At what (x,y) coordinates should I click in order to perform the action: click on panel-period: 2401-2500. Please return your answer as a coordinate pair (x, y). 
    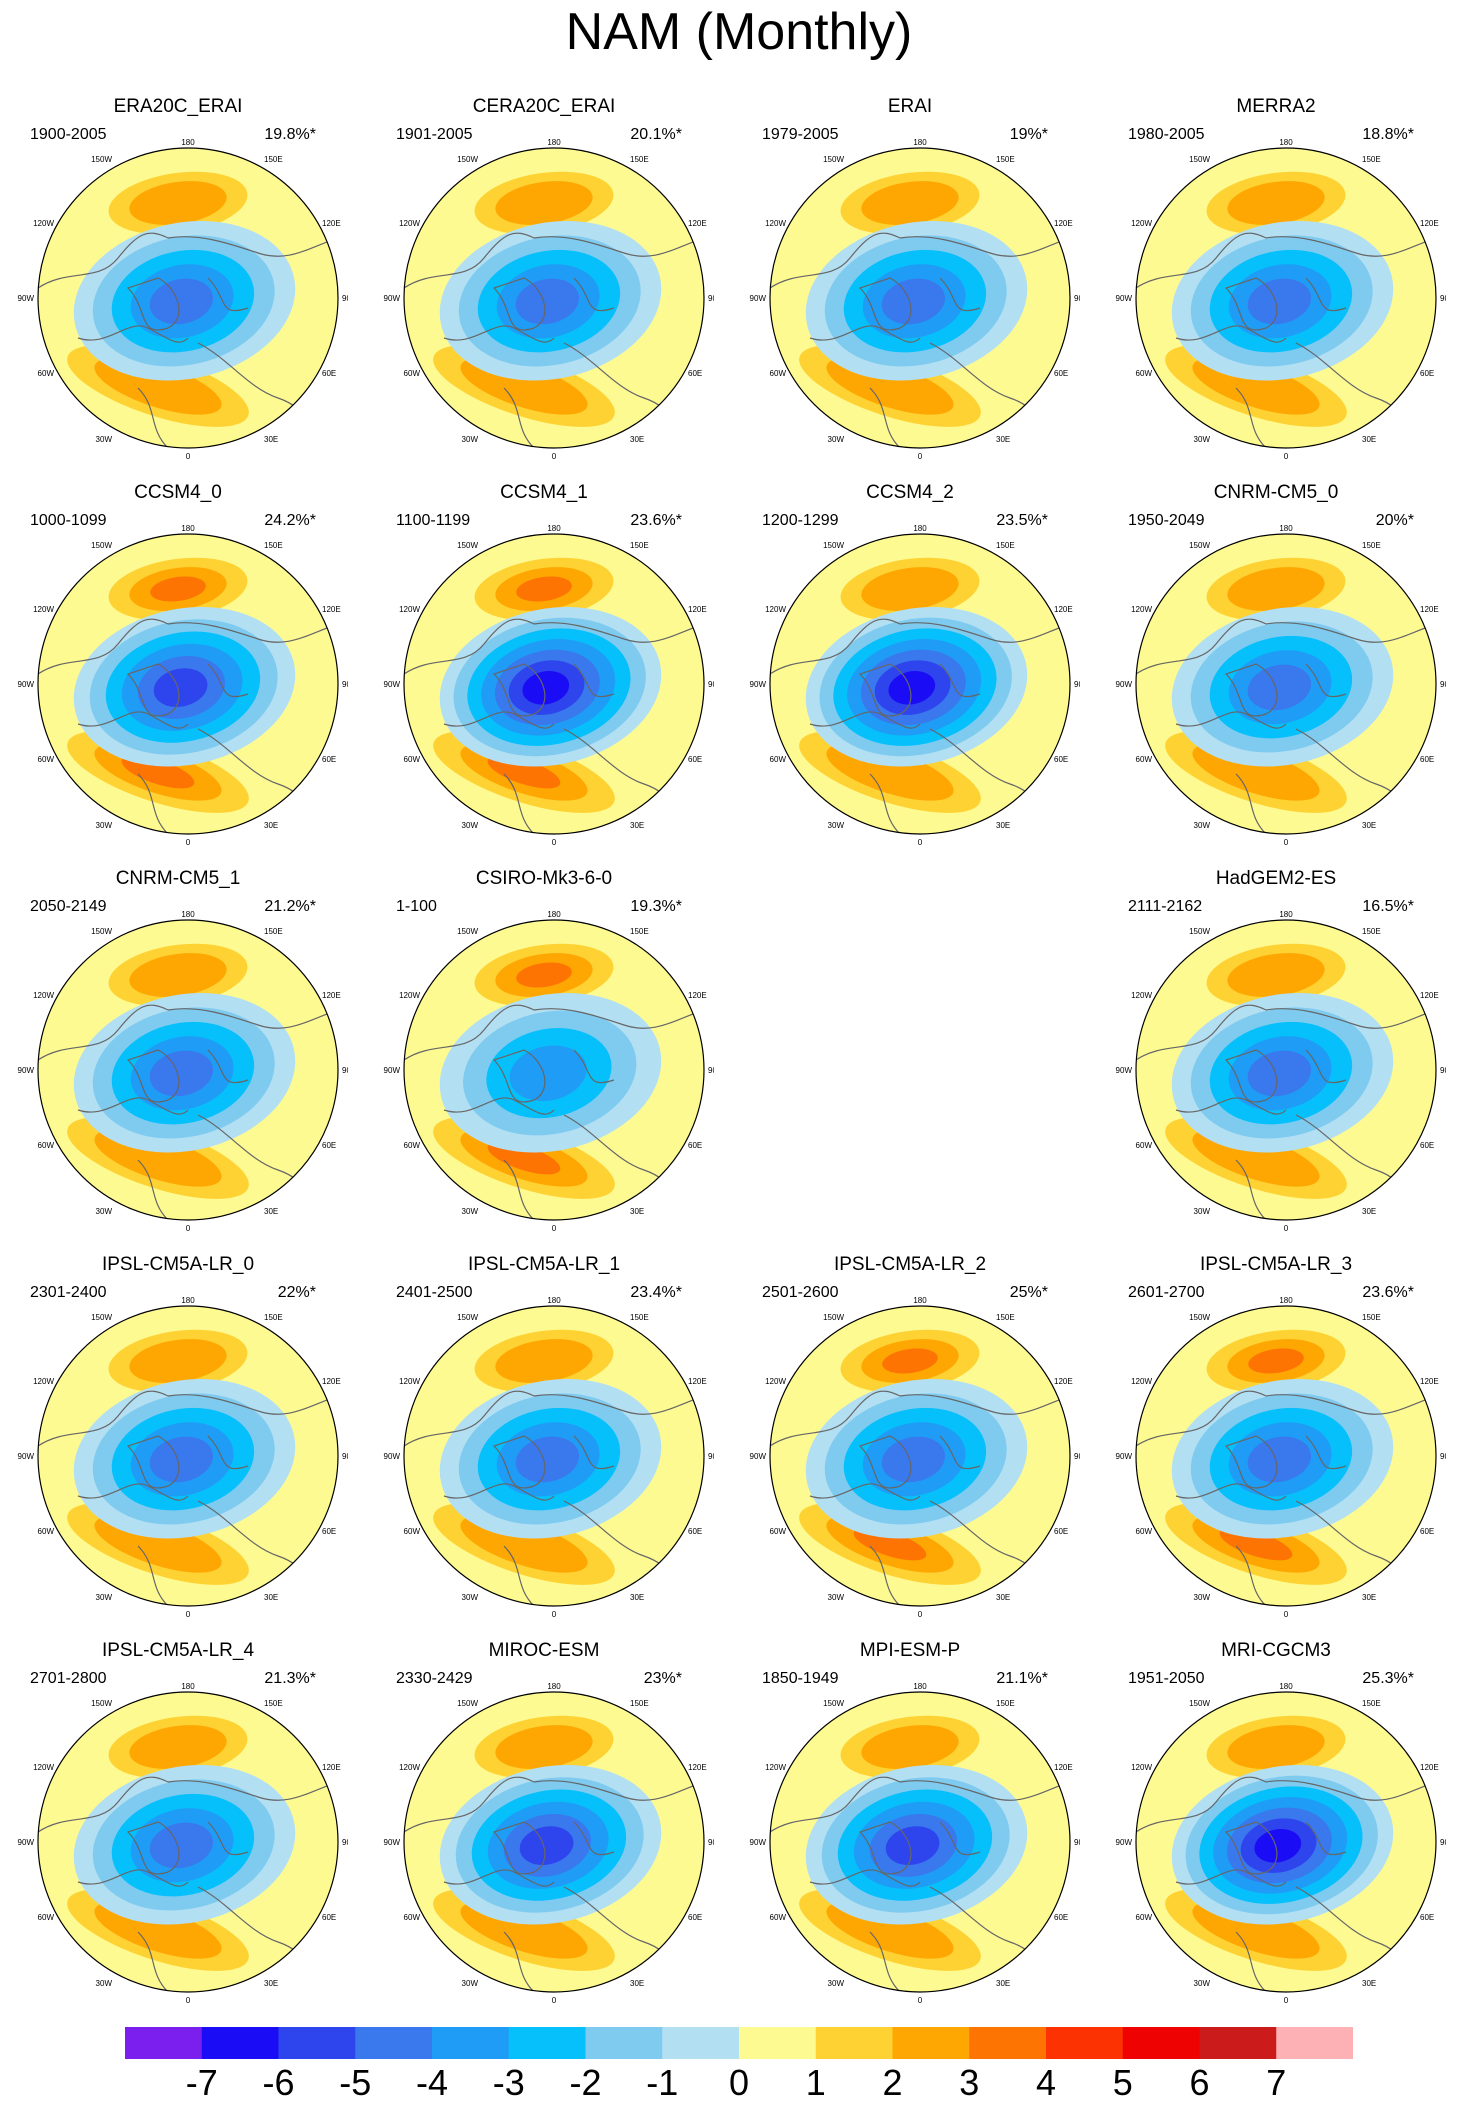
    Looking at the image, I should click on (434, 1292).